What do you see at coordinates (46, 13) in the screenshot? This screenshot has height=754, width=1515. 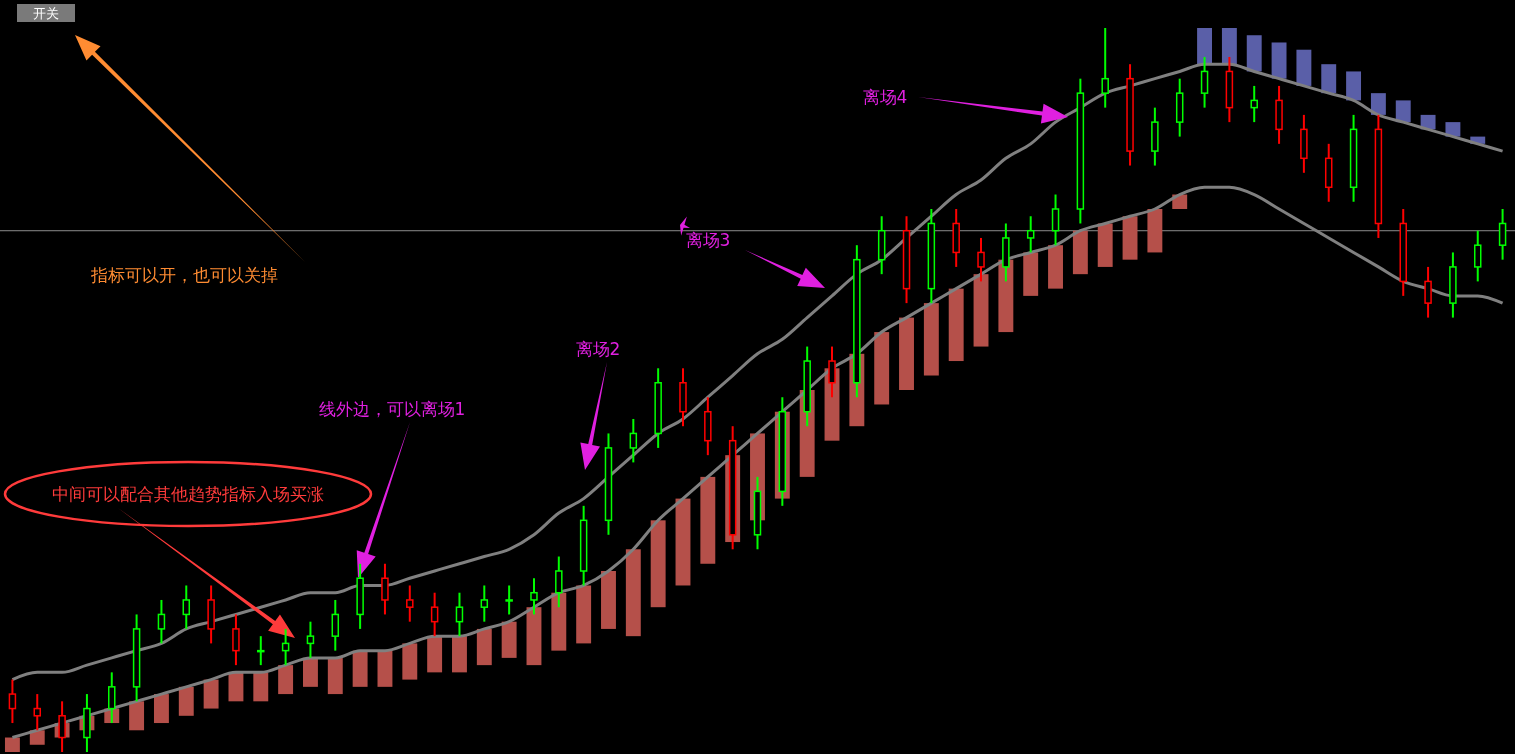 I see `text: 开关` at bounding box center [46, 13].